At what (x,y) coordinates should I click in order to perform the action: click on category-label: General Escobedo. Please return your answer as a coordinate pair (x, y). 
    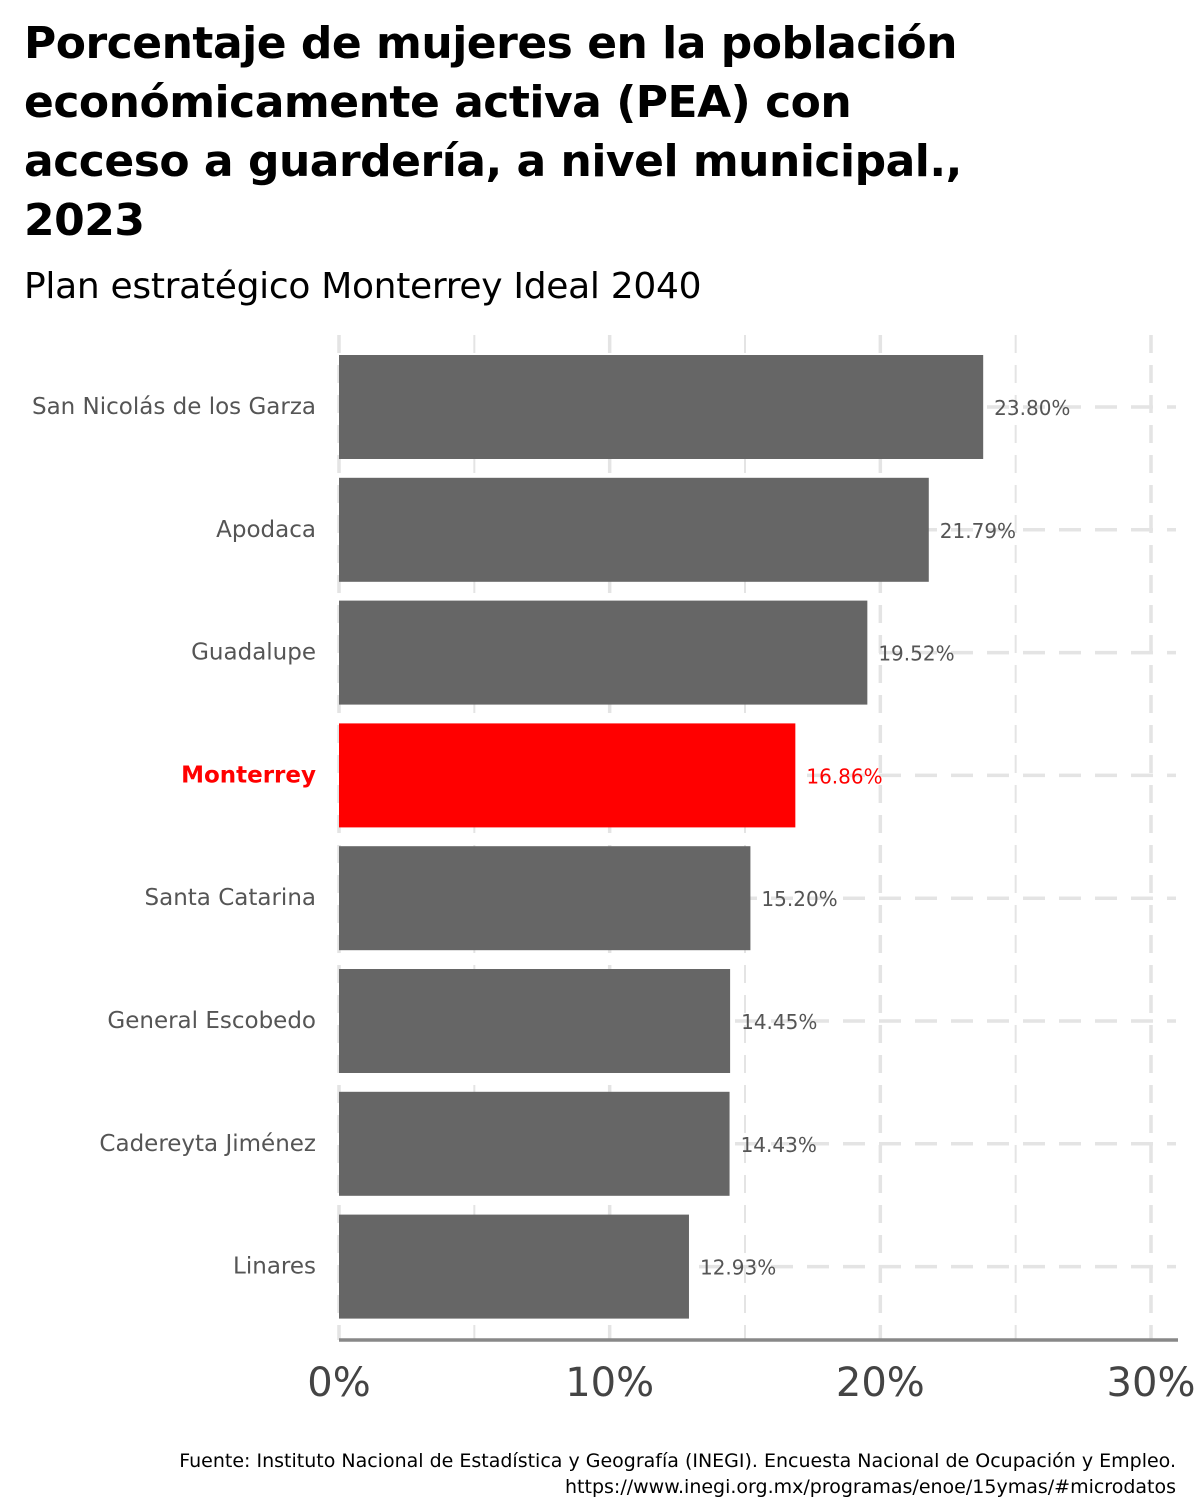
    Looking at the image, I should click on (211, 1021).